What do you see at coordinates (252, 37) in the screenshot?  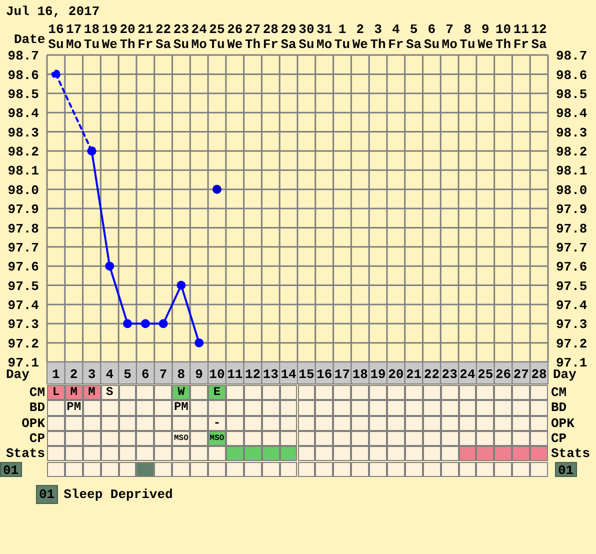 I see `x2-tick-label: 27 Th` at bounding box center [252, 37].